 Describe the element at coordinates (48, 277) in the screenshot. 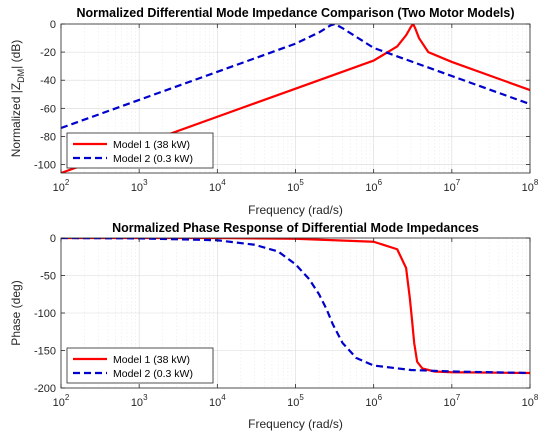

I see `y-tick-label: -50` at that location.